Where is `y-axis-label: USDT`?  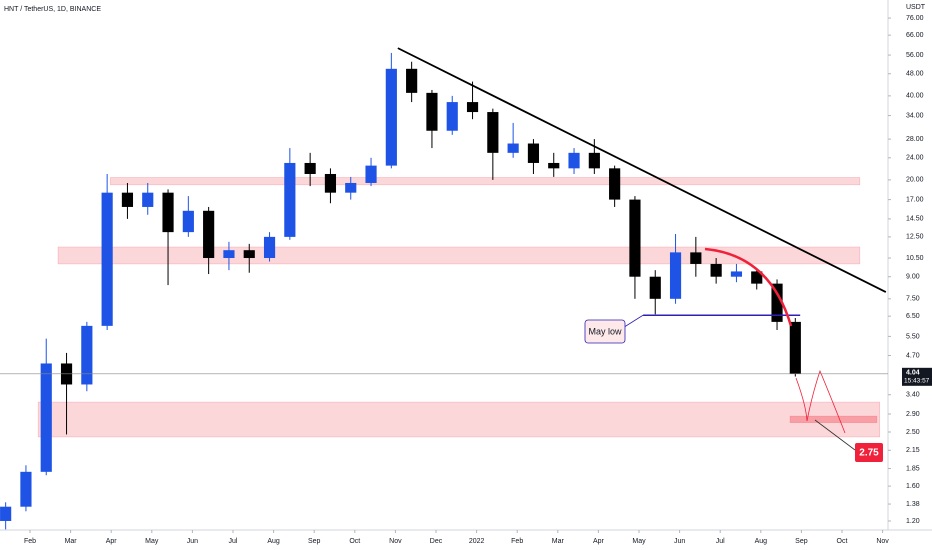 y-axis-label: USDT is located at coordinates (916, 7).